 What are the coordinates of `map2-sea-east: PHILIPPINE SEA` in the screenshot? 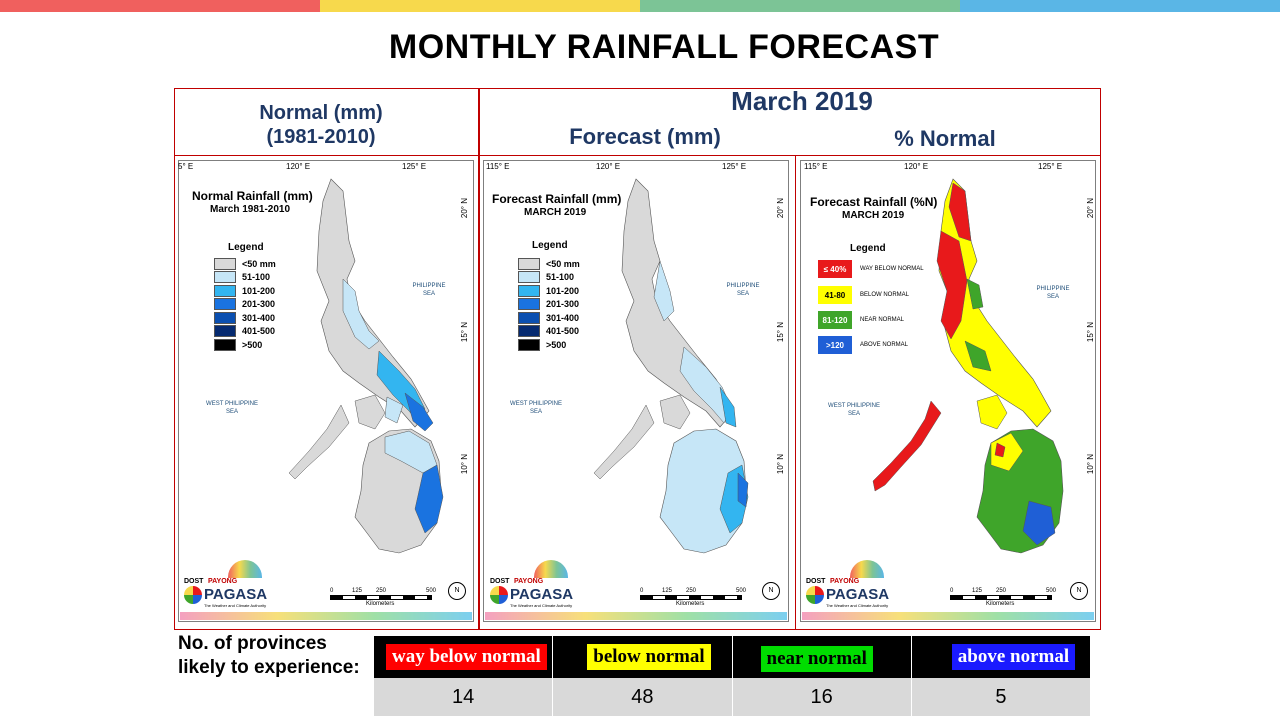 It's located at (743, 290).